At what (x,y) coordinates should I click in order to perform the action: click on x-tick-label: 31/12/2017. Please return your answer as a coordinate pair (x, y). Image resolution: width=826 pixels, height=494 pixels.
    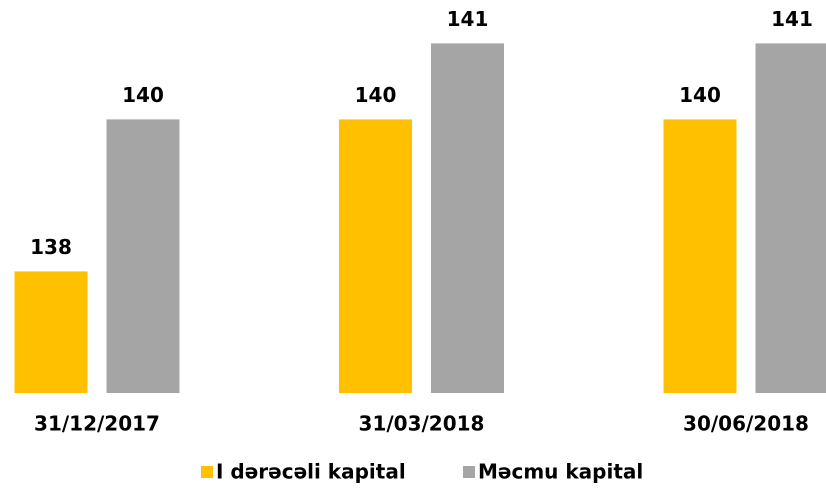
    Looking at the image, I should click on (97, 424).